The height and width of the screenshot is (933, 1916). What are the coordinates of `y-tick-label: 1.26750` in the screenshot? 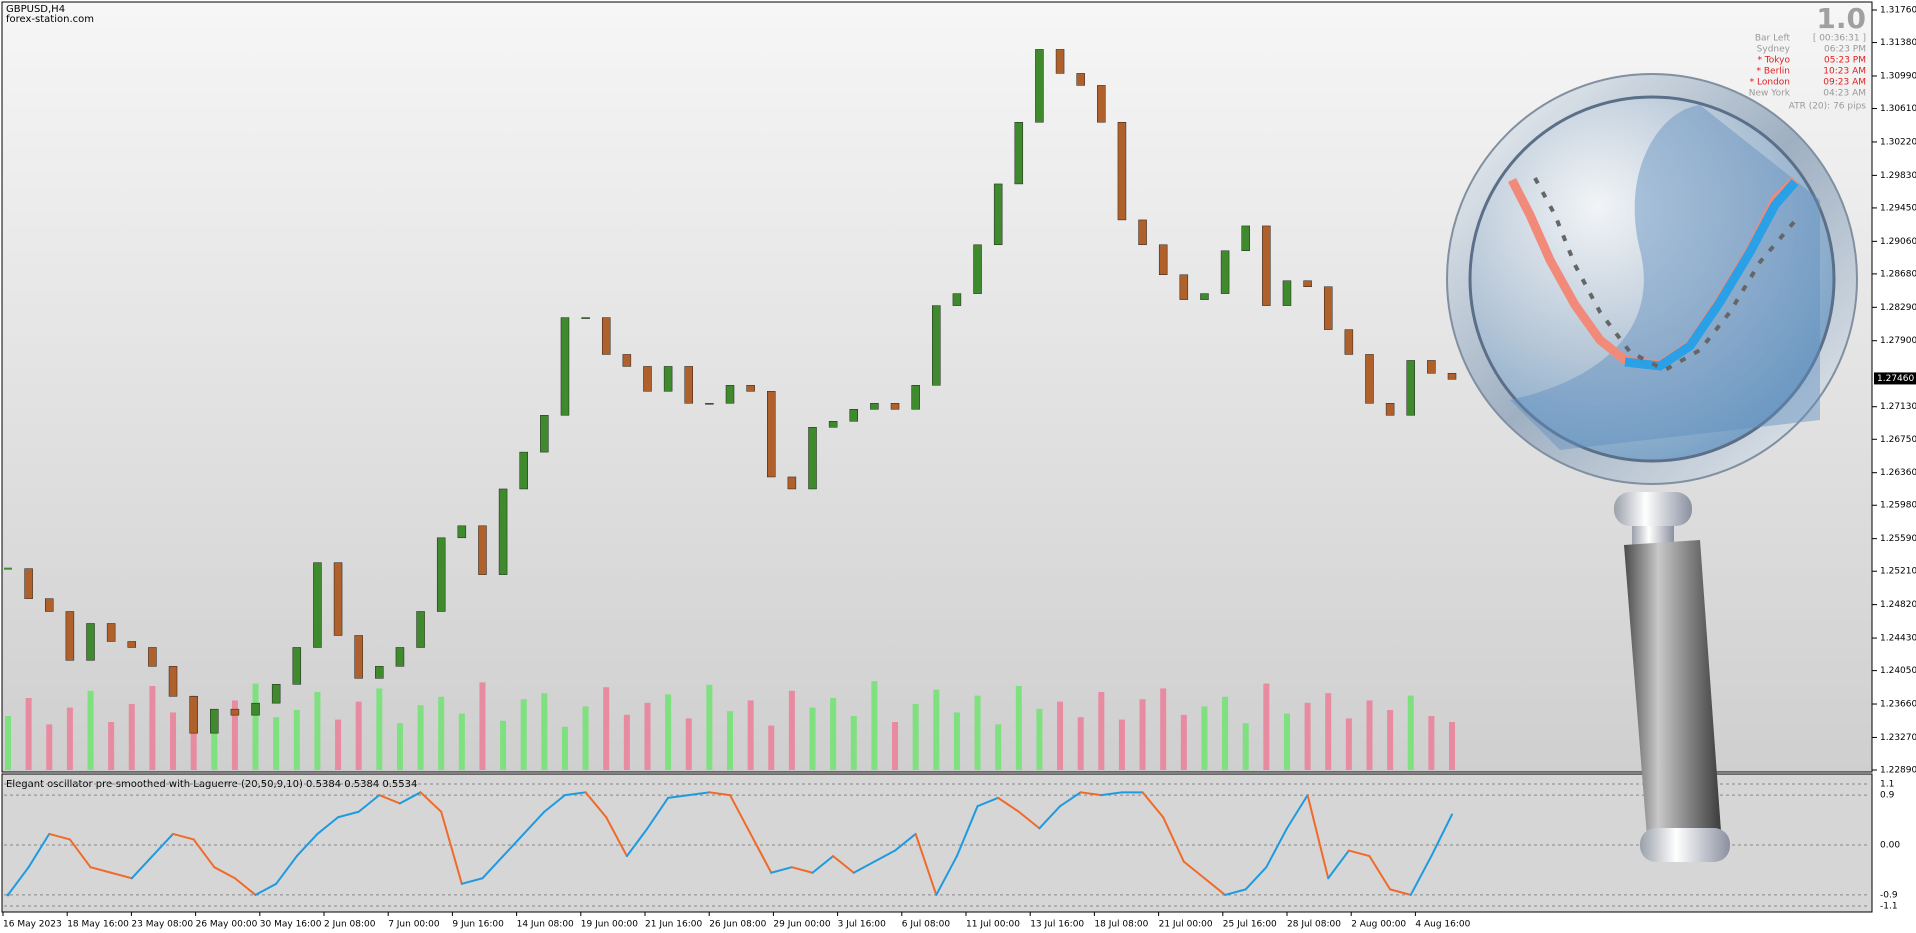 It's located at (1898, 440).